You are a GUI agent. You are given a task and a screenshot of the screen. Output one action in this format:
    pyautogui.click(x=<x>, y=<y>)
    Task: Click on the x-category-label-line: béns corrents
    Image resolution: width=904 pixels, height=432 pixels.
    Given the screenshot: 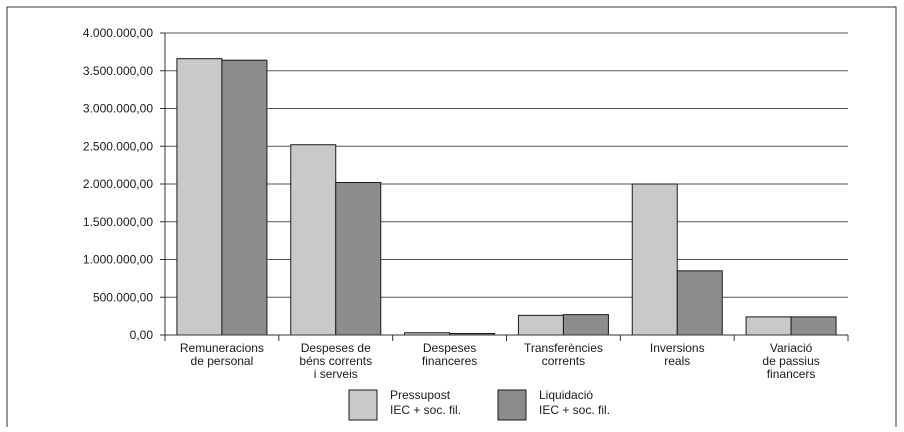 What is the action you would take?
    pyautogui.click(x=335, y=361)
    